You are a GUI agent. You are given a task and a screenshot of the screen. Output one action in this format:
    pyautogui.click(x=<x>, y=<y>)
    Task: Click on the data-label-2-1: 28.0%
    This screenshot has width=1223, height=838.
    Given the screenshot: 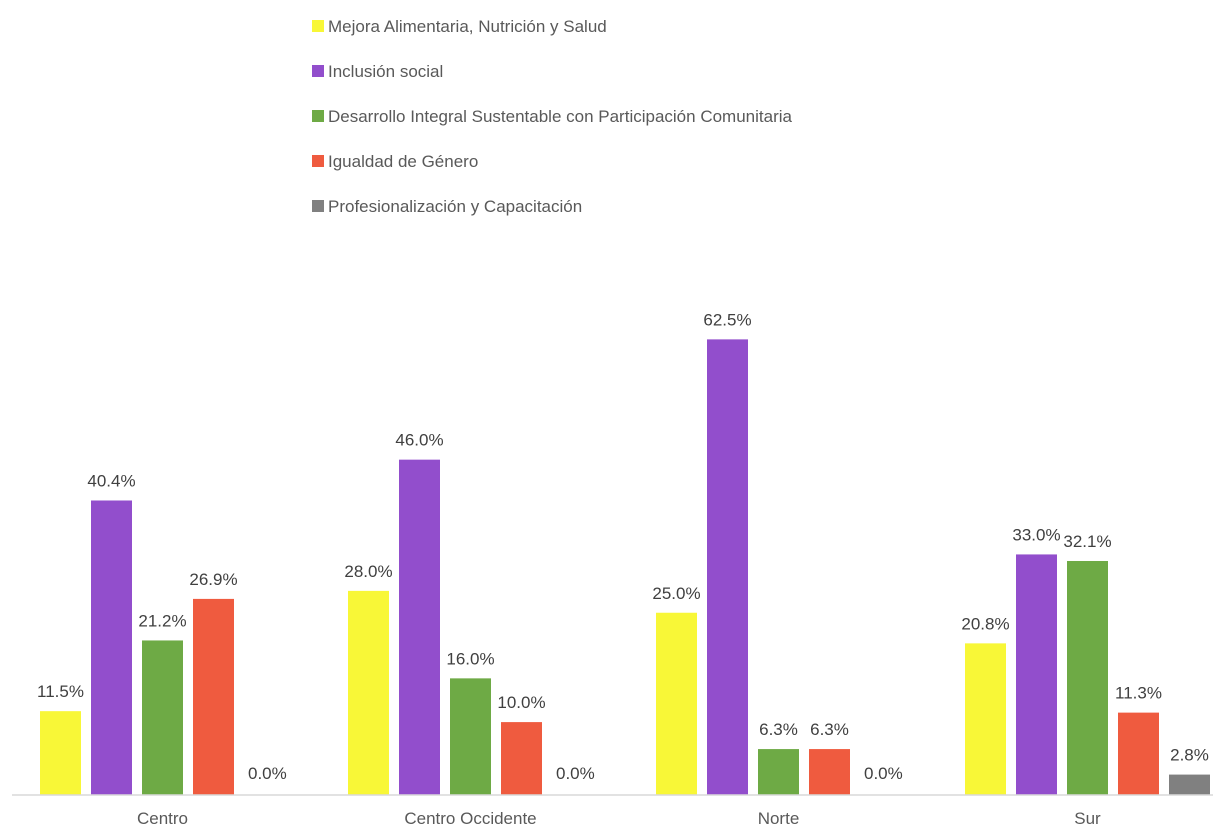 What is the action you would take?
    pyautogui.click(x=368, y=571)
    